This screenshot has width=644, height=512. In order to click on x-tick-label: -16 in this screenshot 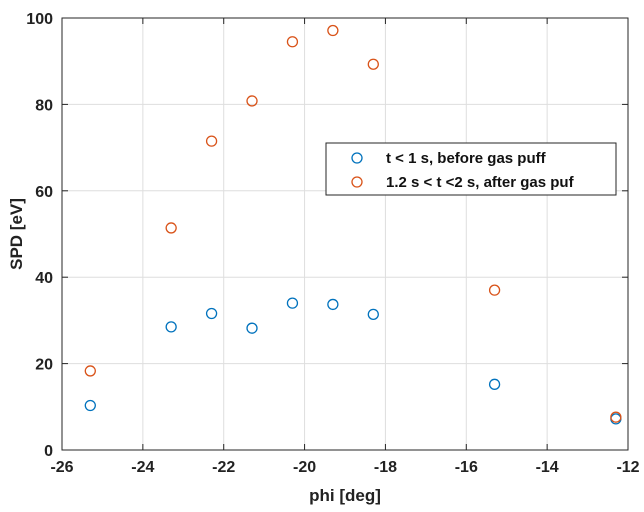, I will do `click(466, 467)`.